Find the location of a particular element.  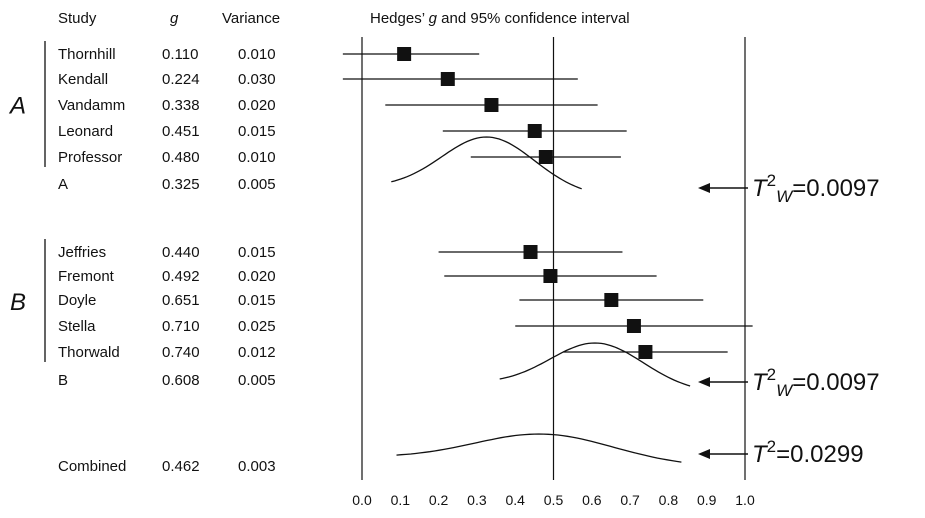

plot-title-g: g is located at coordinates (433, 18).